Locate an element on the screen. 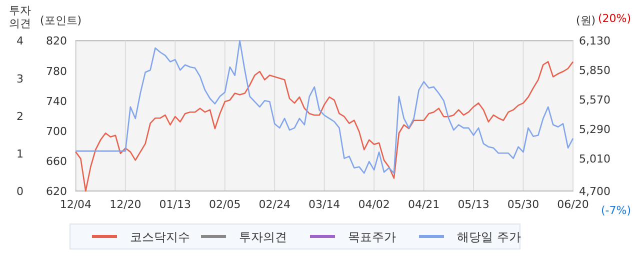 Image resolution: width=642 pixels, height=268 pixels. x-tick-label: 04/02 is located at coordinates (374, 204).